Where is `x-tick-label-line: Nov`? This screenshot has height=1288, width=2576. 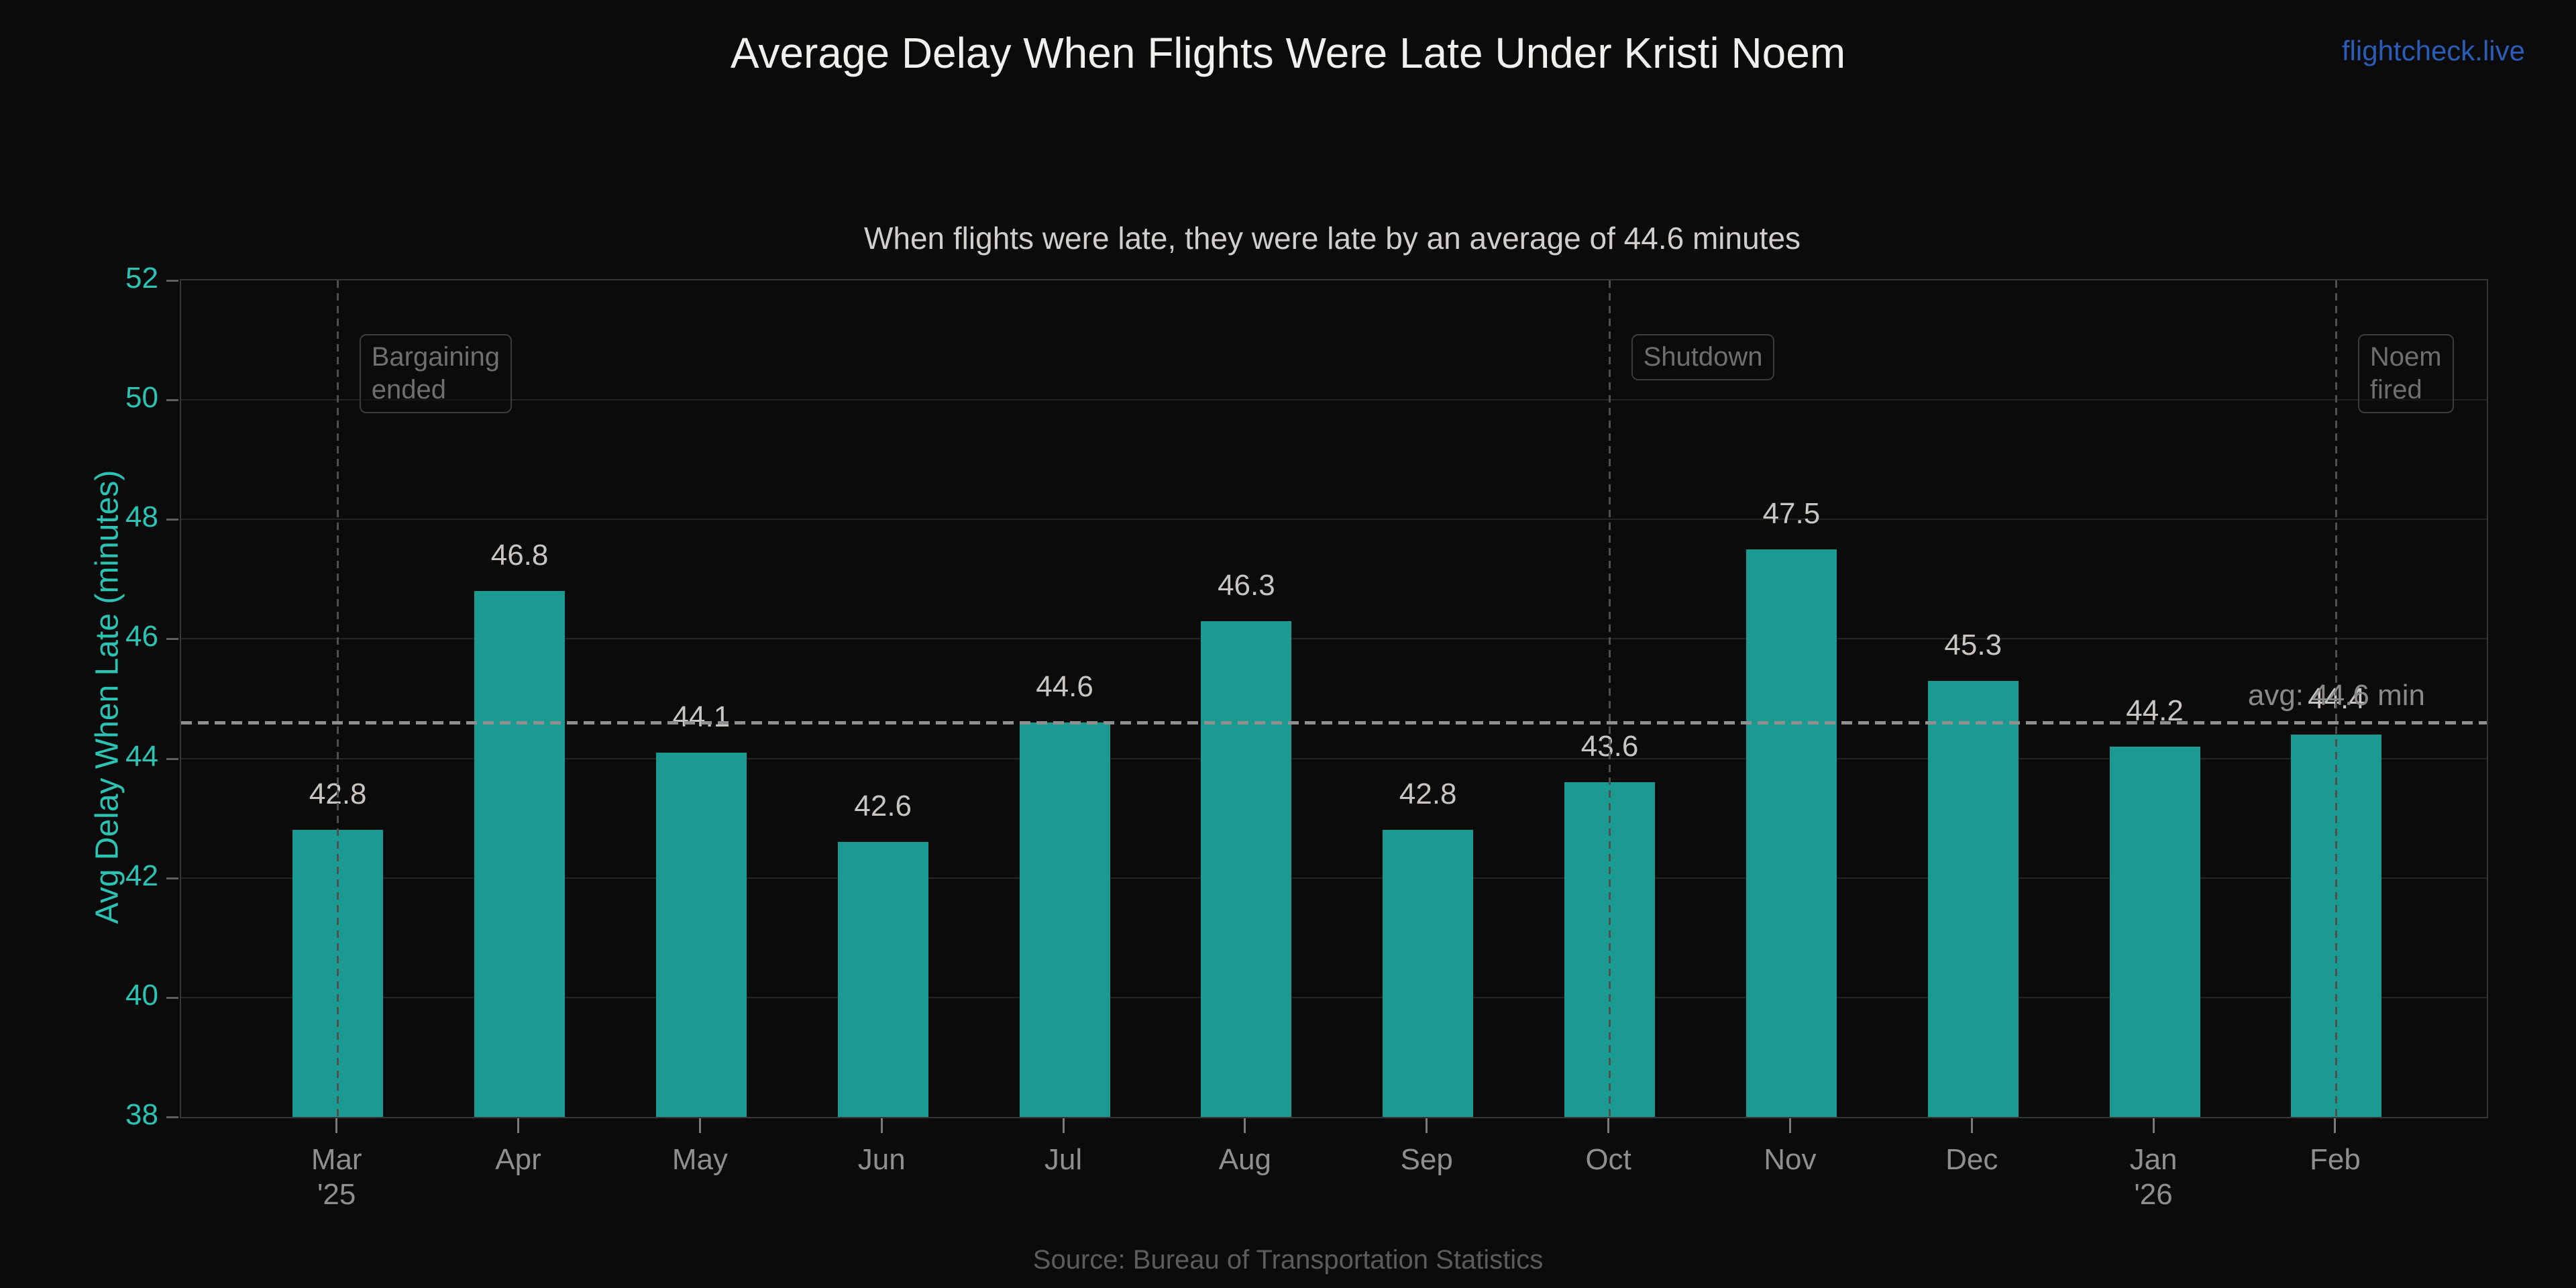 x-tick-label-line: Nov is located at coordinates (1790, 1159).